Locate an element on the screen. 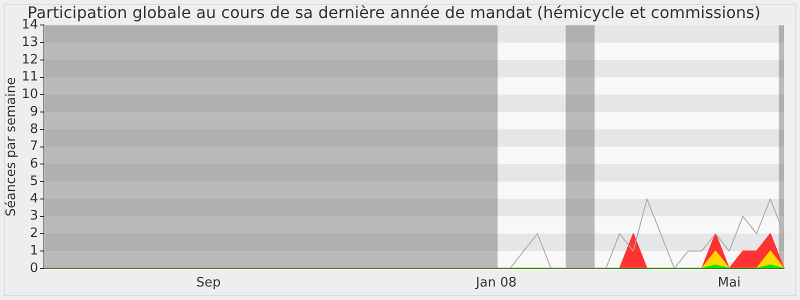  y-tick-label: 6 is located at coordinates (34, 164).